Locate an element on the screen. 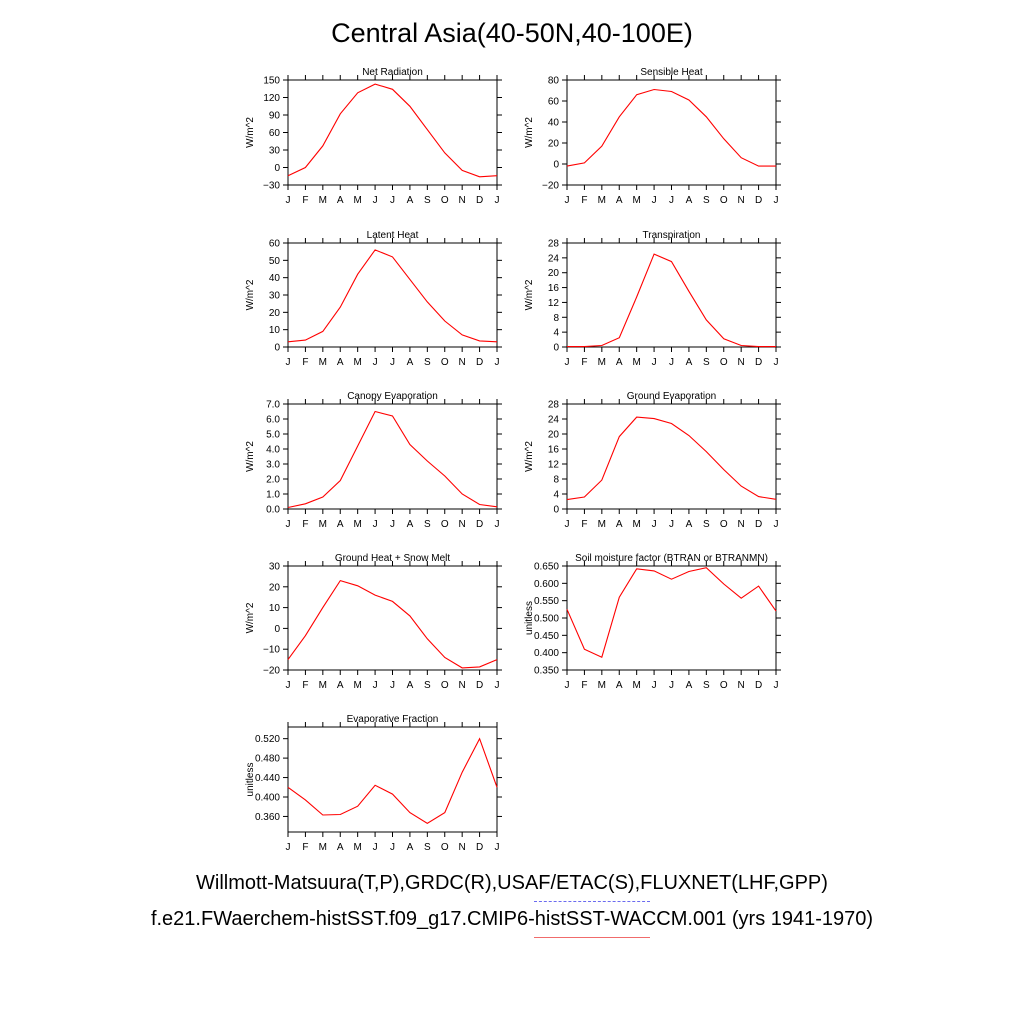 The image size is (1024, 1024). canopy-evaporation-x-tick-label: O is located at coordinates (445, 524).